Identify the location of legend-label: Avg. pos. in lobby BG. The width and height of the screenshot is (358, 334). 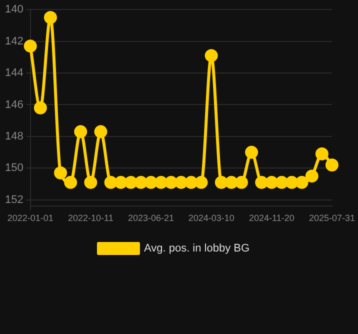
(197, 248).